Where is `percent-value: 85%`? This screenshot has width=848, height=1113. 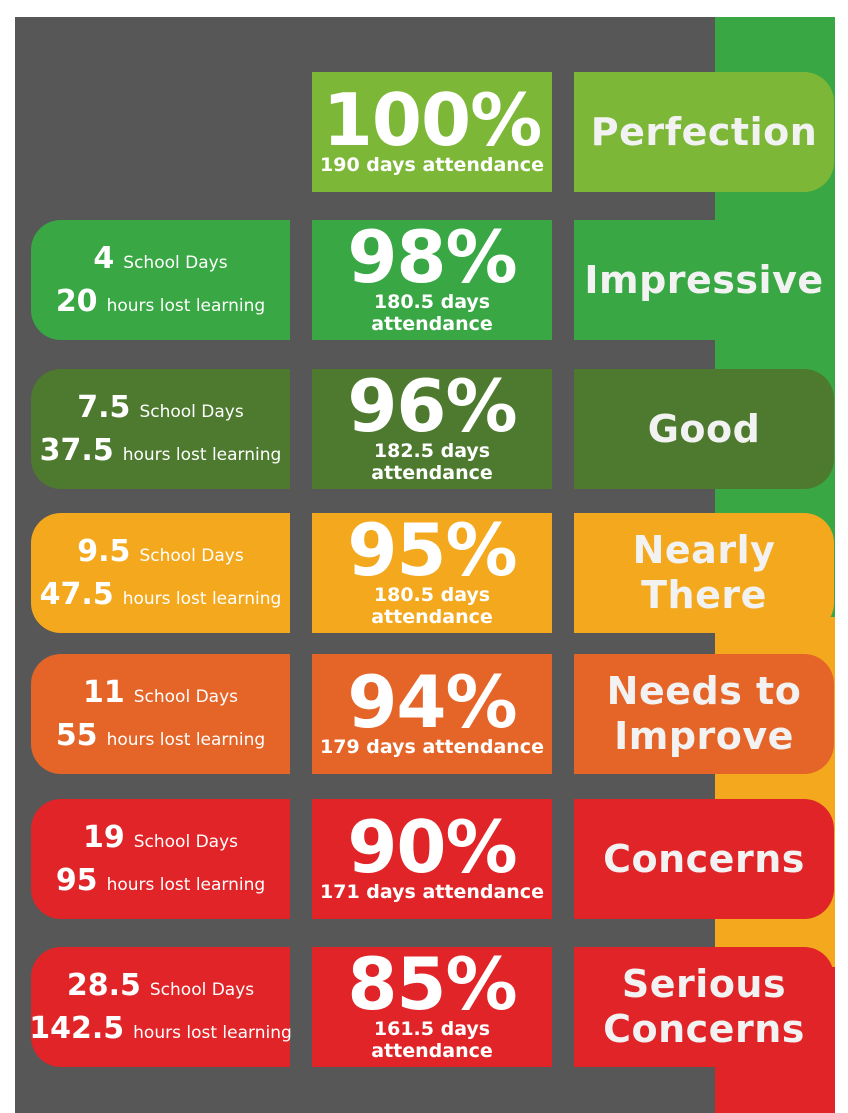 percent-value: 85% is located at coordinates (432, 984).